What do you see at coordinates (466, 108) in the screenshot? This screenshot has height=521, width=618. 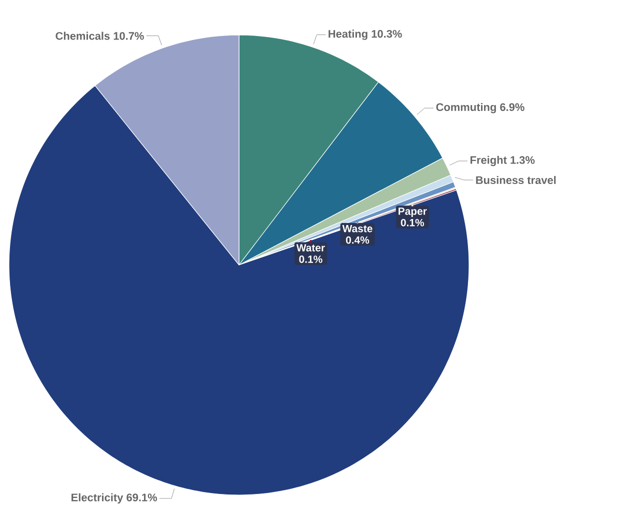 I see `slice-label: Commuting` at bounding box center [466, 108].